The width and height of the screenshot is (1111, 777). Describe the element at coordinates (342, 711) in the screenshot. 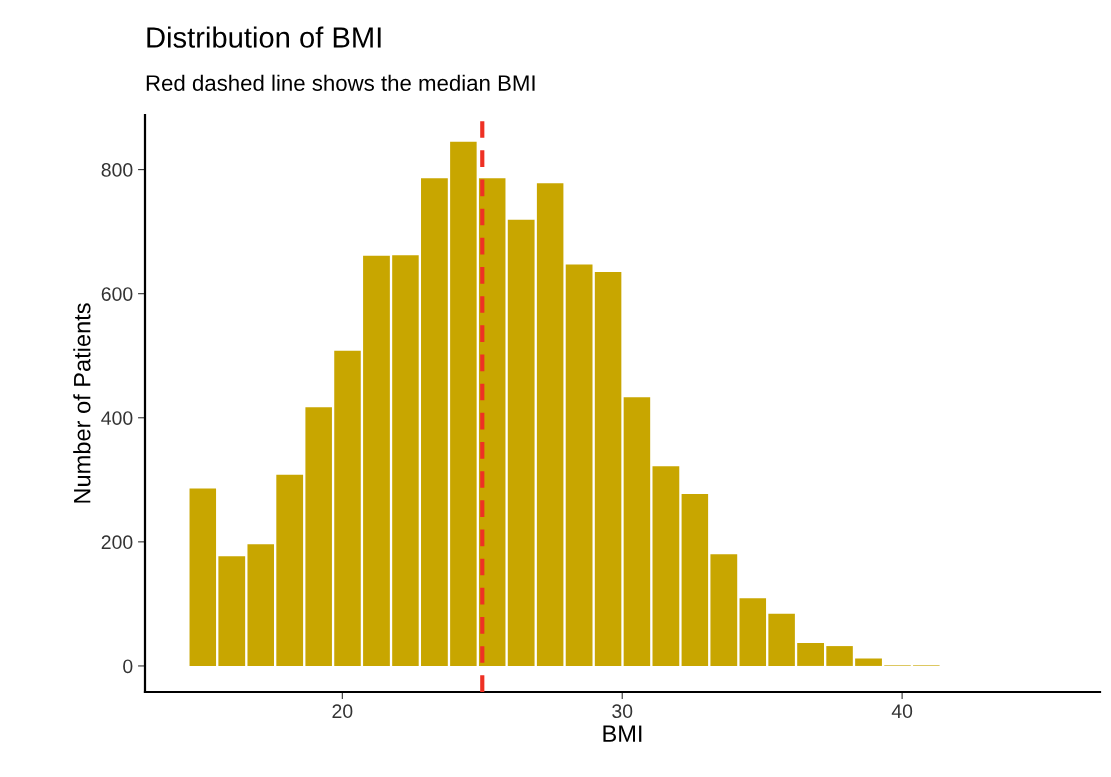

I see `x-tick-label: 20` at that location.